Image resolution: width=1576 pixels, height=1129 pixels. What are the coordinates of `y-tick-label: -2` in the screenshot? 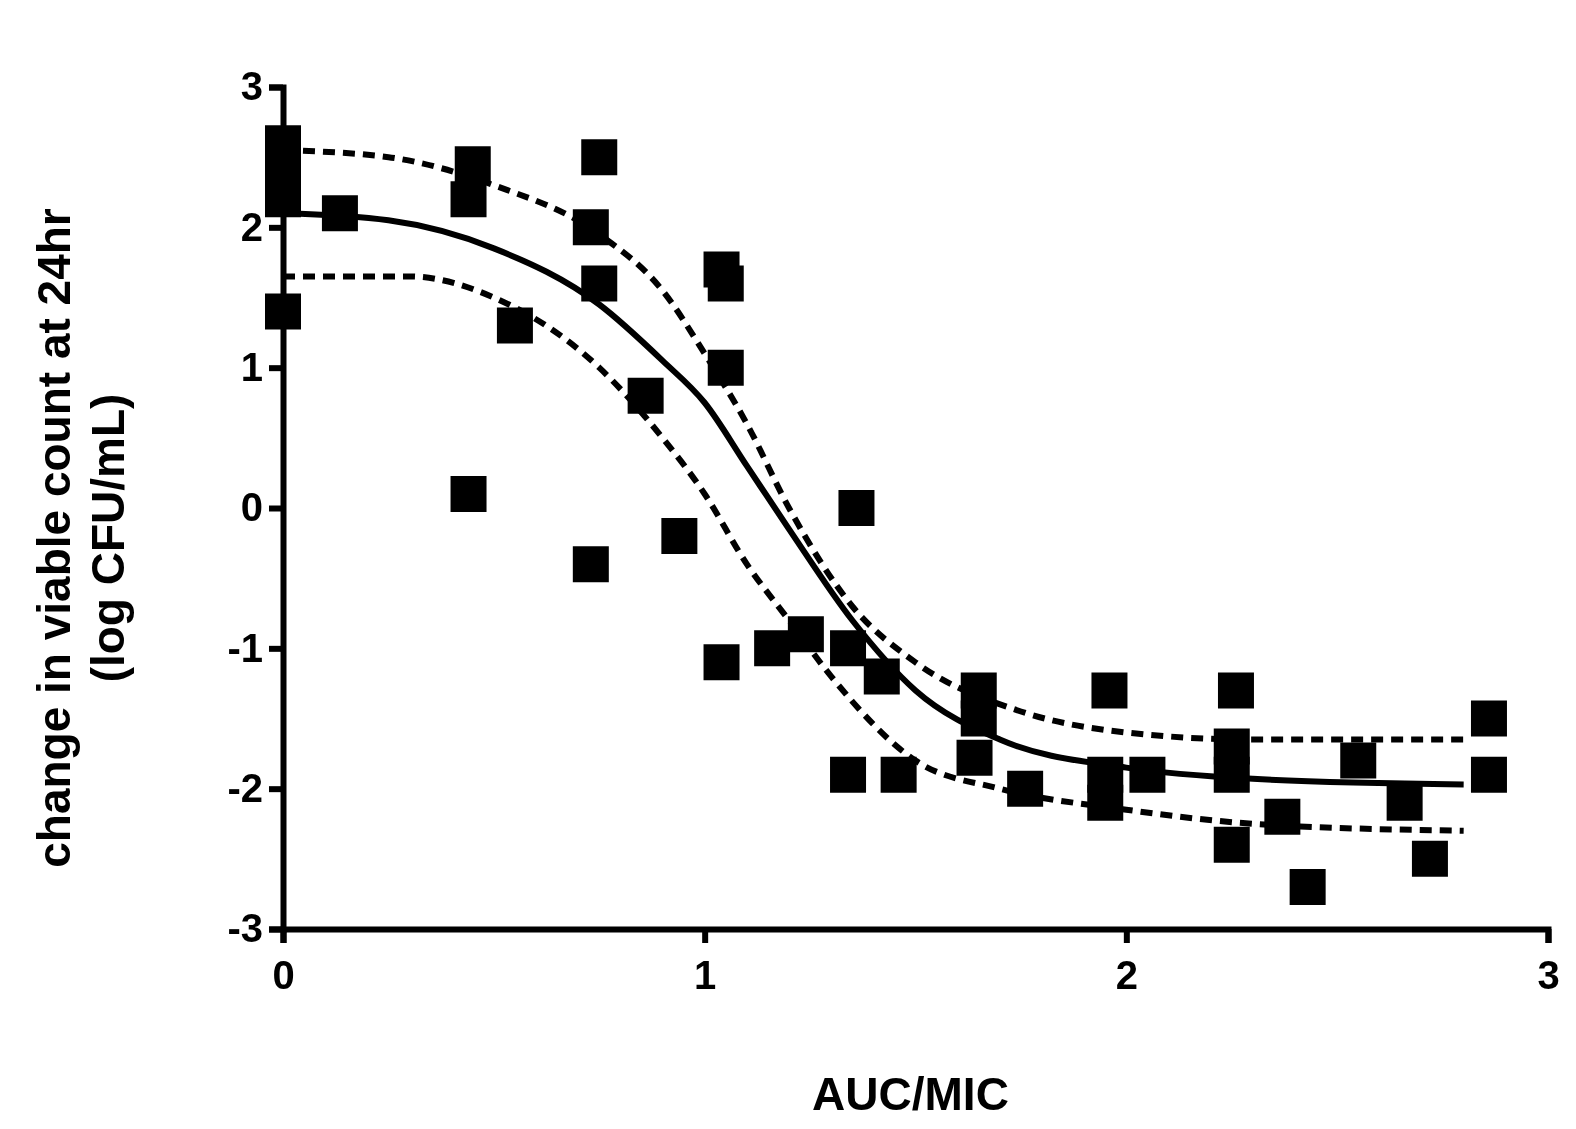 It's located at (245, 787).